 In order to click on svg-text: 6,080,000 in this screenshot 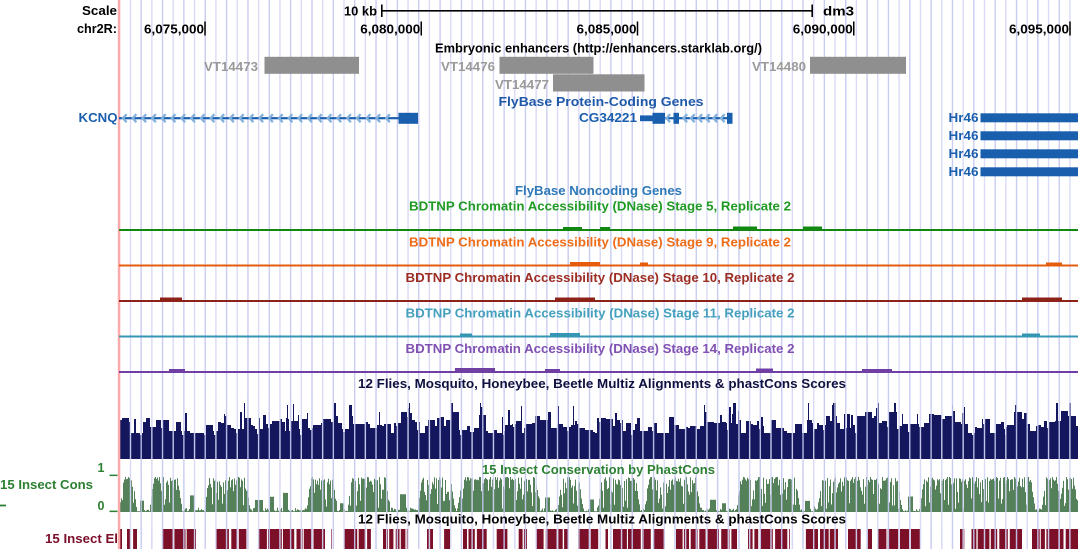, I will do `click(390, 30)`.